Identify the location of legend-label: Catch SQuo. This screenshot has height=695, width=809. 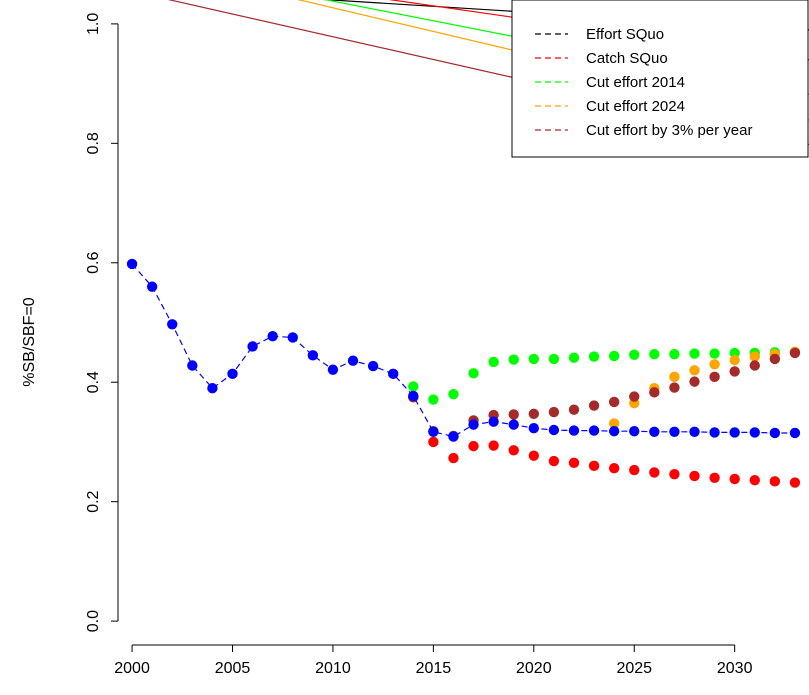
(627, 58).